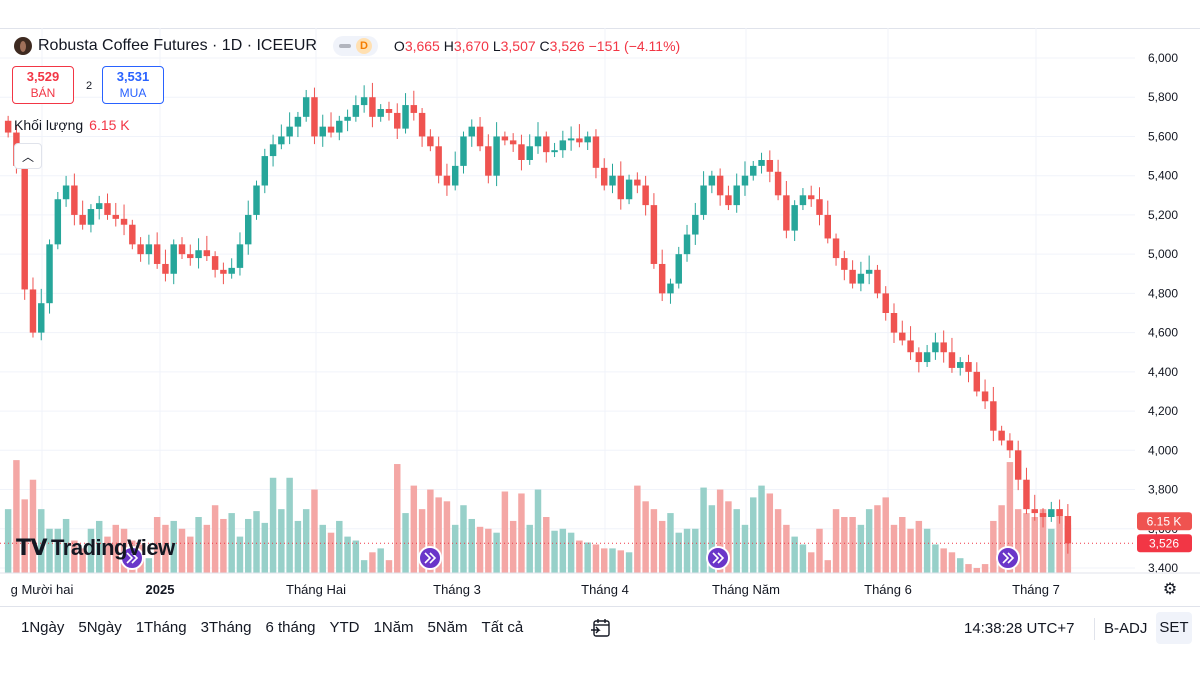 The height and width of the screenshot is (675, 1200). Describe the element at coordinates (133, 85) in the screenshot. I see `buy-button: 3,531 MUA` at that location.